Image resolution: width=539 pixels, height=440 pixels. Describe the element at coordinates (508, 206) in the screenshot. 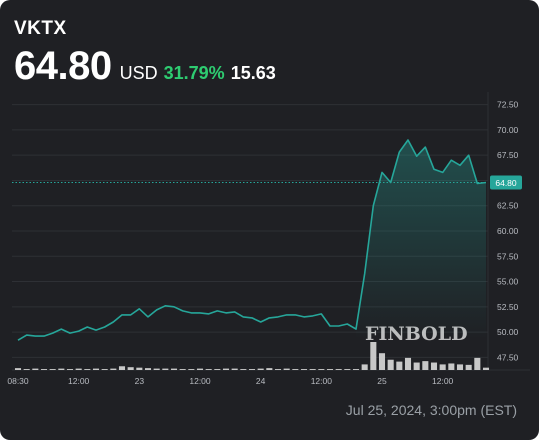

I see `y-tick-label: 62.50` at that location.